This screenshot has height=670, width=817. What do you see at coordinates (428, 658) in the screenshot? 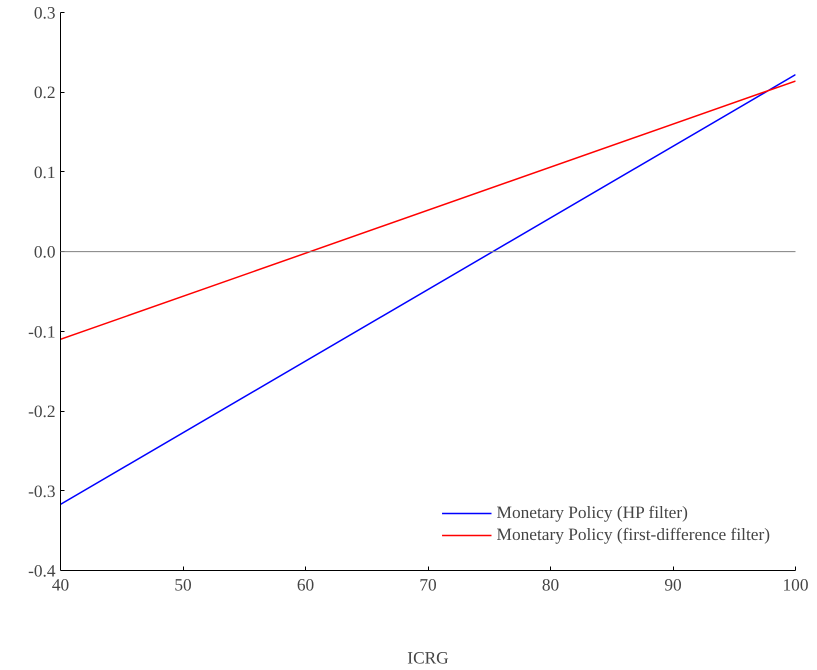
I see `x-axis-title: ICRG` at bounding box center [428, 658].